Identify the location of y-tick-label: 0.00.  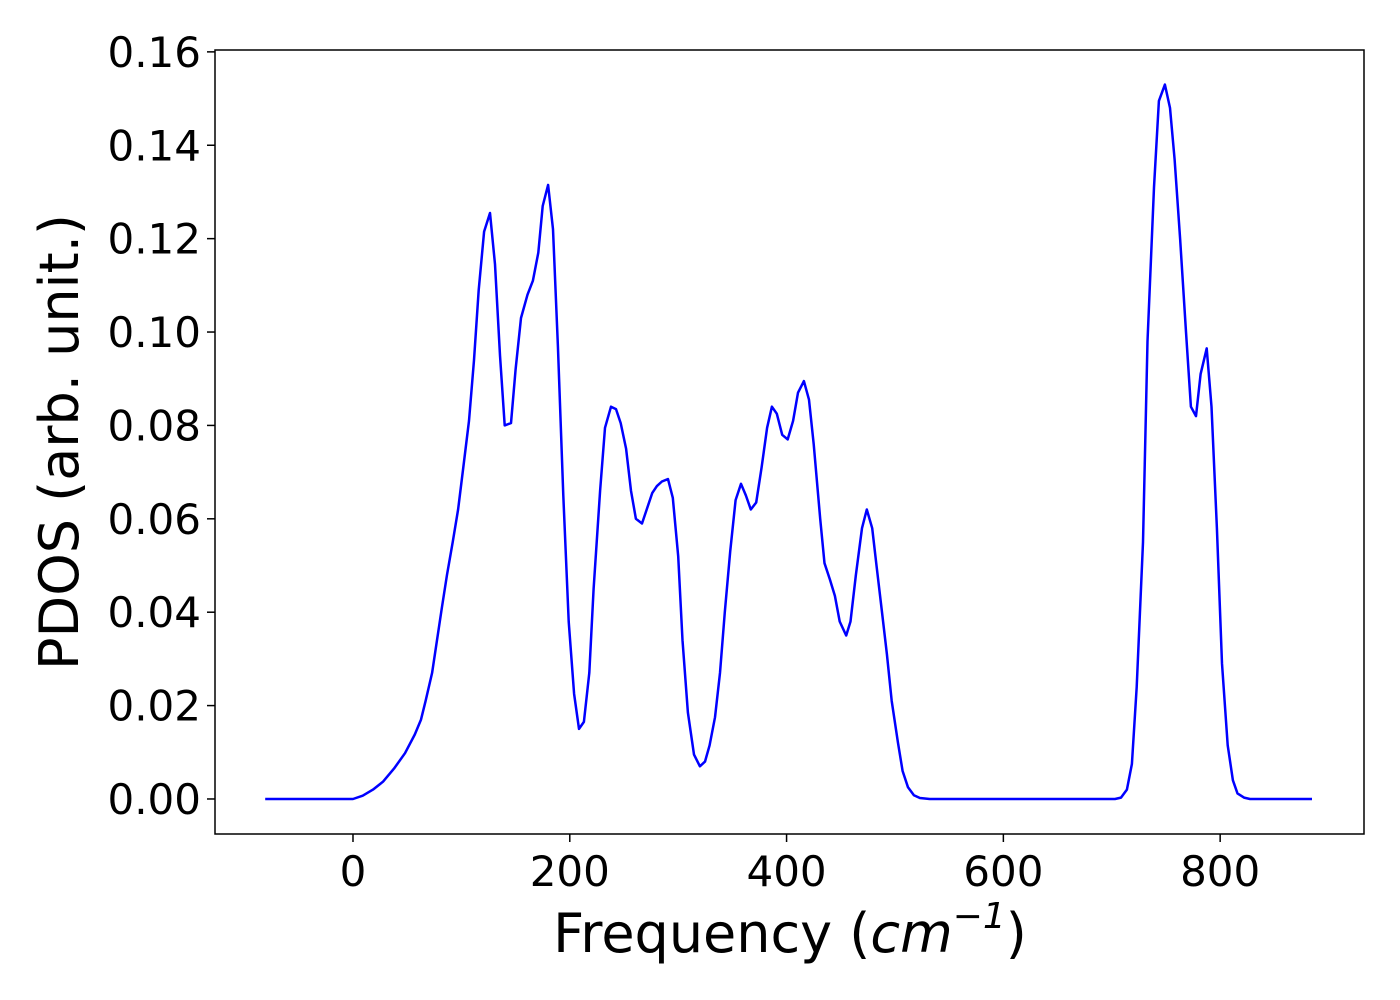
(154, 799).